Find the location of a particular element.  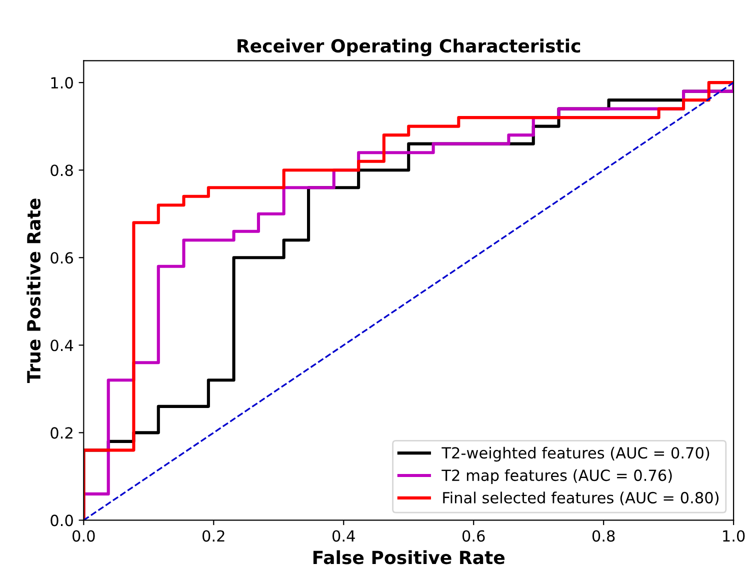

legend-label: T2 map features (AUC = 0.76) is located at coordinates (557, 476).